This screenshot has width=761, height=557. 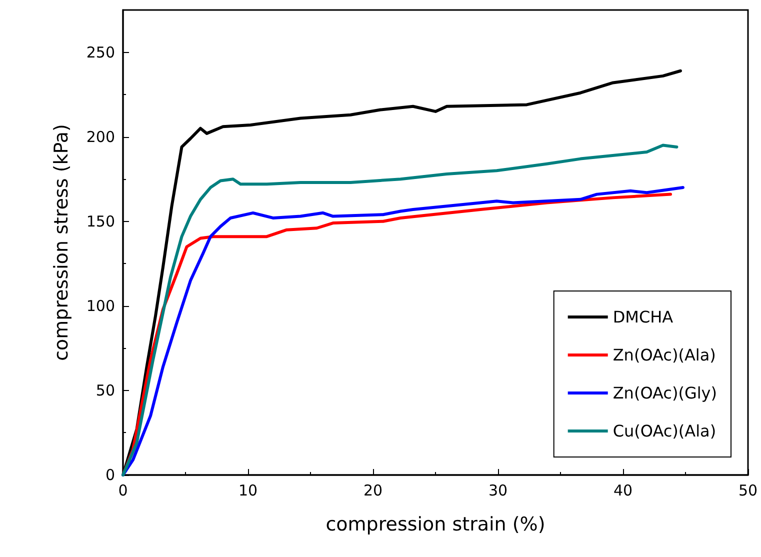 What do you see at coordinates (436, 525) in the screenshot?
I see `x-axis-title: compression strain (%)` at bounding box center [436, 525].